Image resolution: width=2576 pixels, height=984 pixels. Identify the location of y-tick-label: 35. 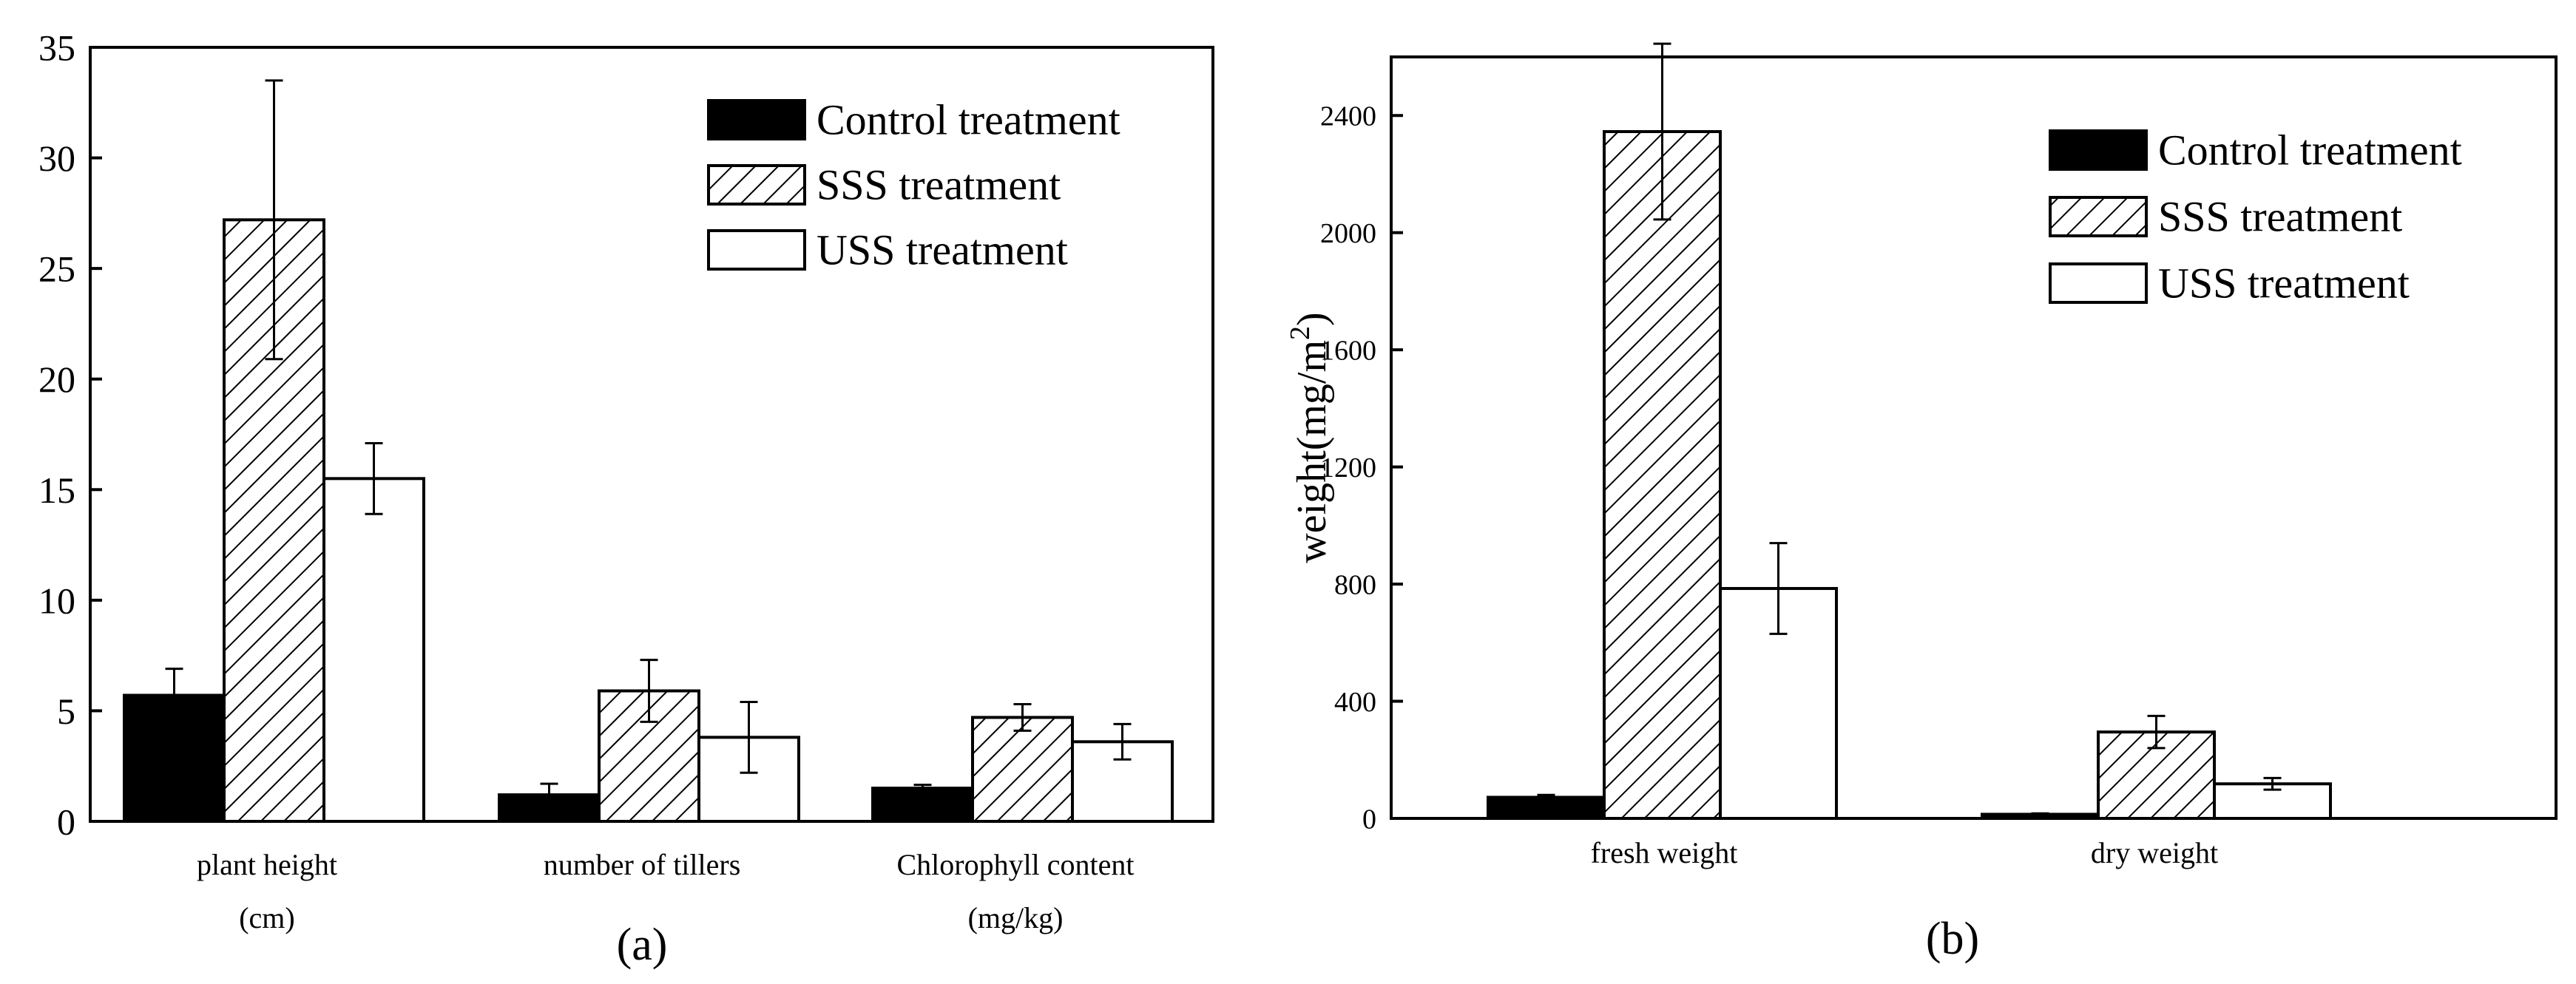
(56, 48).